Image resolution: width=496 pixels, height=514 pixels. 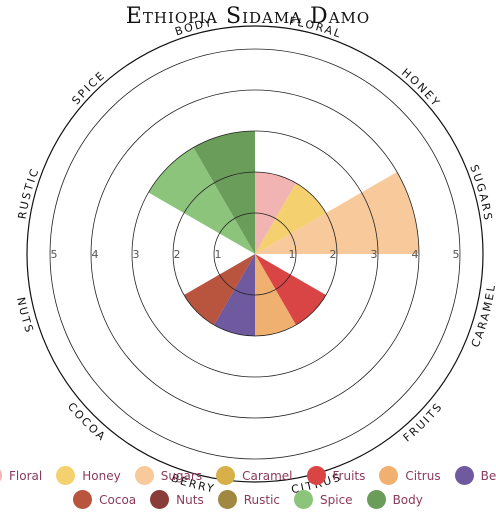 I want to click on legend-item-nuts: Nuts, so click(x=177, y=499).